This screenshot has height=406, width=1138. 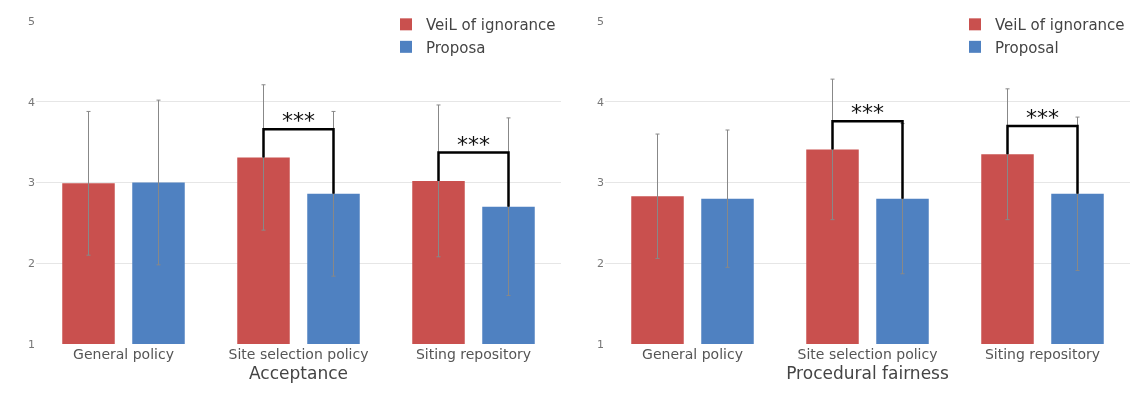 I want to click on legend-label: Proposa, so click(x=456, y=47).